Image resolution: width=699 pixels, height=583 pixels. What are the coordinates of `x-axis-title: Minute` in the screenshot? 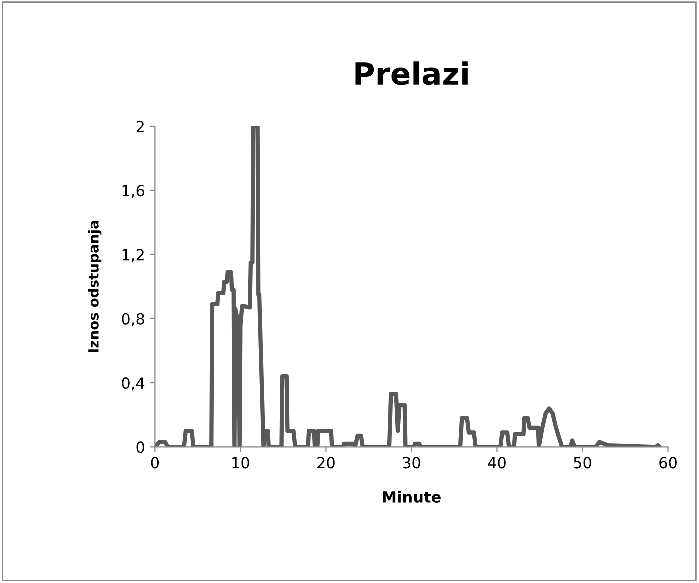 It's located at (412, 497).